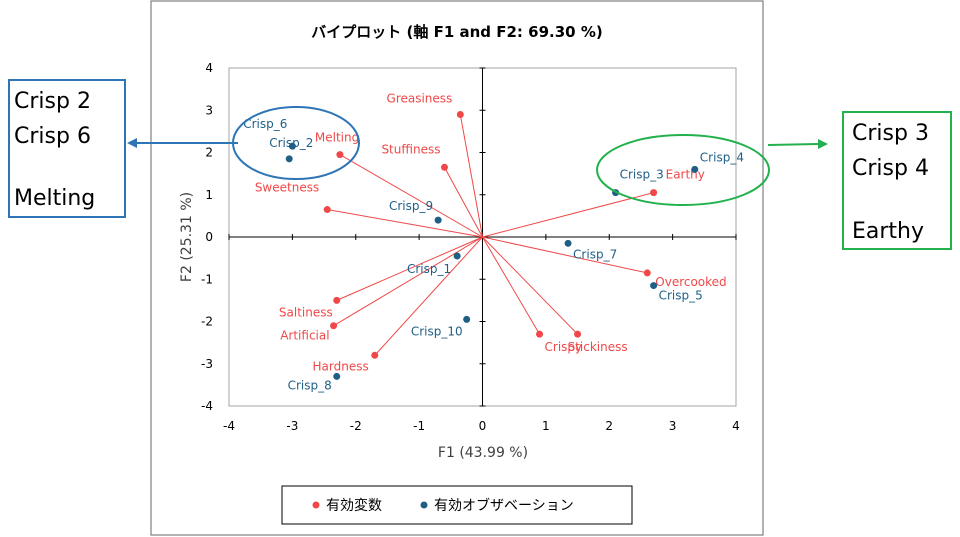 Image resolution: width=960 pixels, height=537 pixels. What do you see at coordinates (419, 426) in the screenshot?
I see `x-tick-label: -1` at bounding box center [419, 426].